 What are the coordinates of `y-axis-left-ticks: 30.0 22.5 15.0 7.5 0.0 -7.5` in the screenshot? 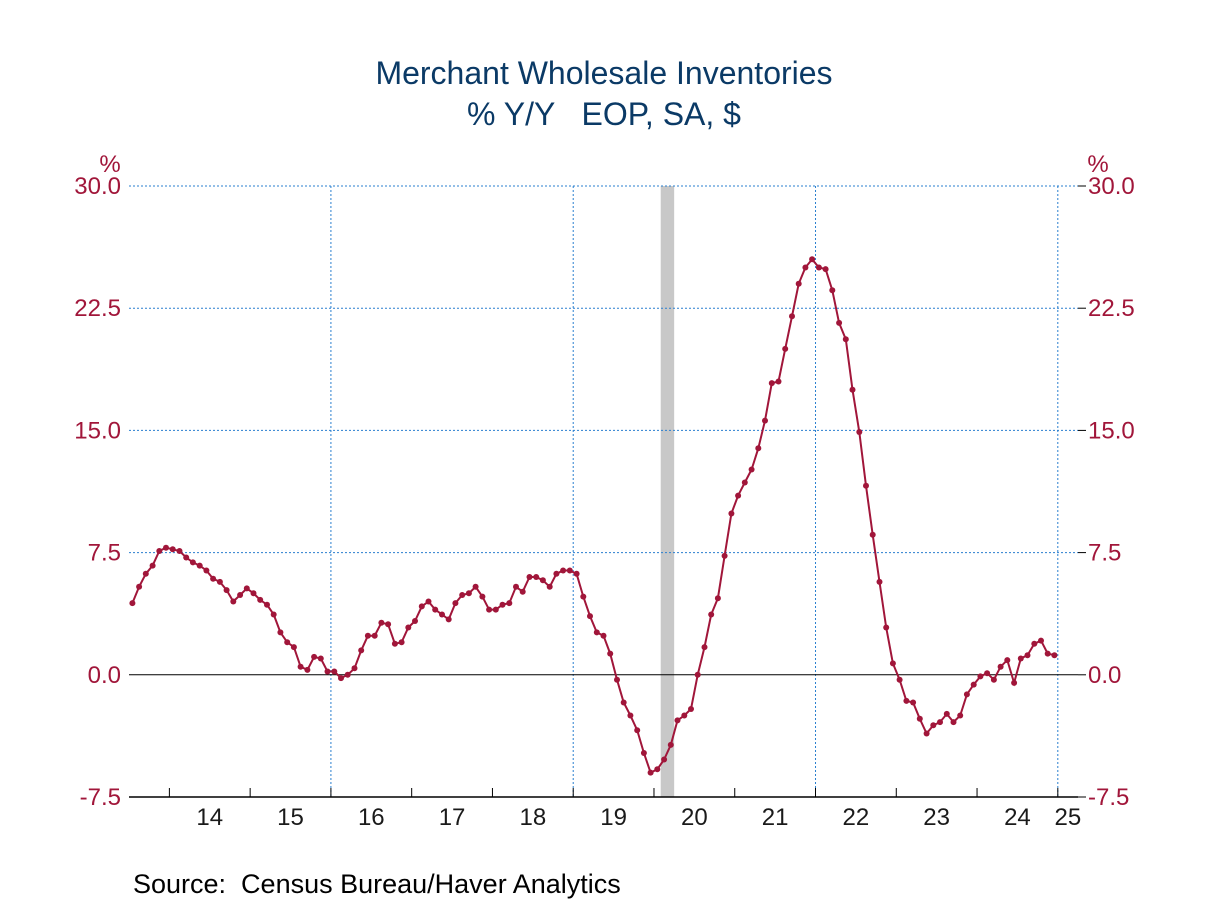 It's located at (97, 492).